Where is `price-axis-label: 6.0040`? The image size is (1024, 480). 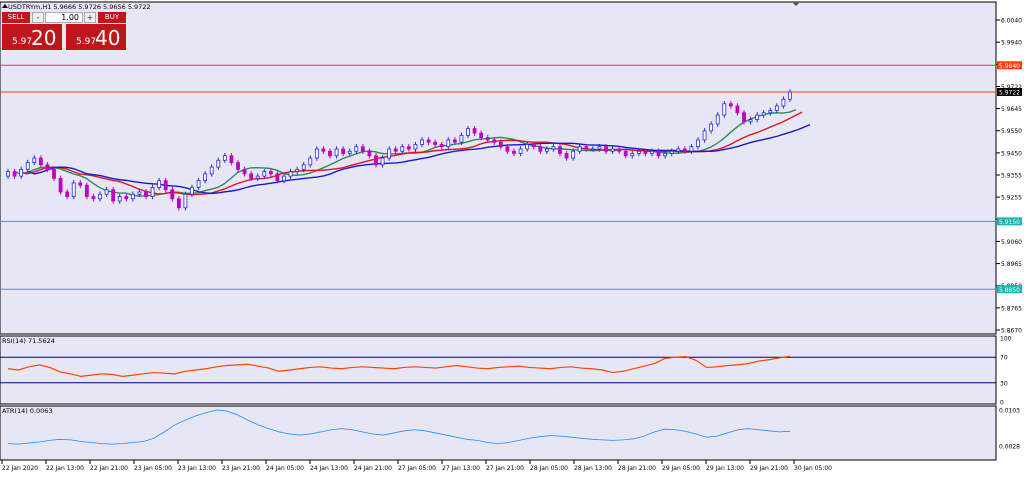 price-axis-label: 6.0040 is located at coordinates (1011, 21).